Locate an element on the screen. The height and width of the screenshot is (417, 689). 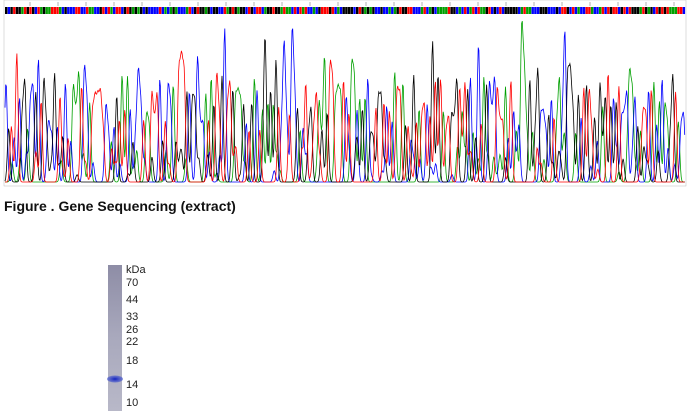
marker-label: 44 is located at coordinates (132, 300).